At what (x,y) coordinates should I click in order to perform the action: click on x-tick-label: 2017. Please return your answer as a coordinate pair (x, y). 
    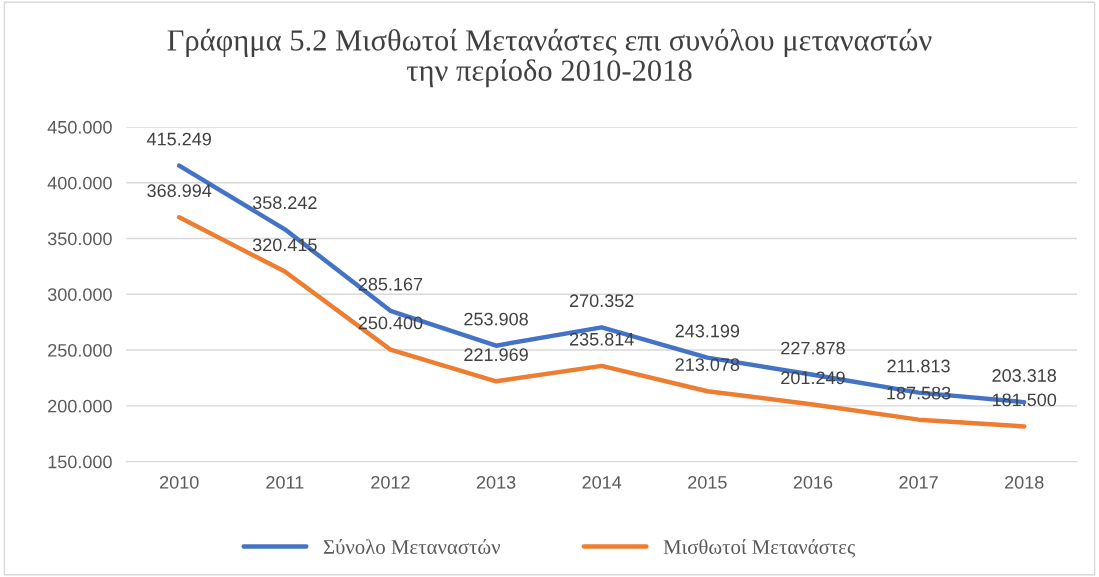
    Looking at the image, I should click on (918, 482).